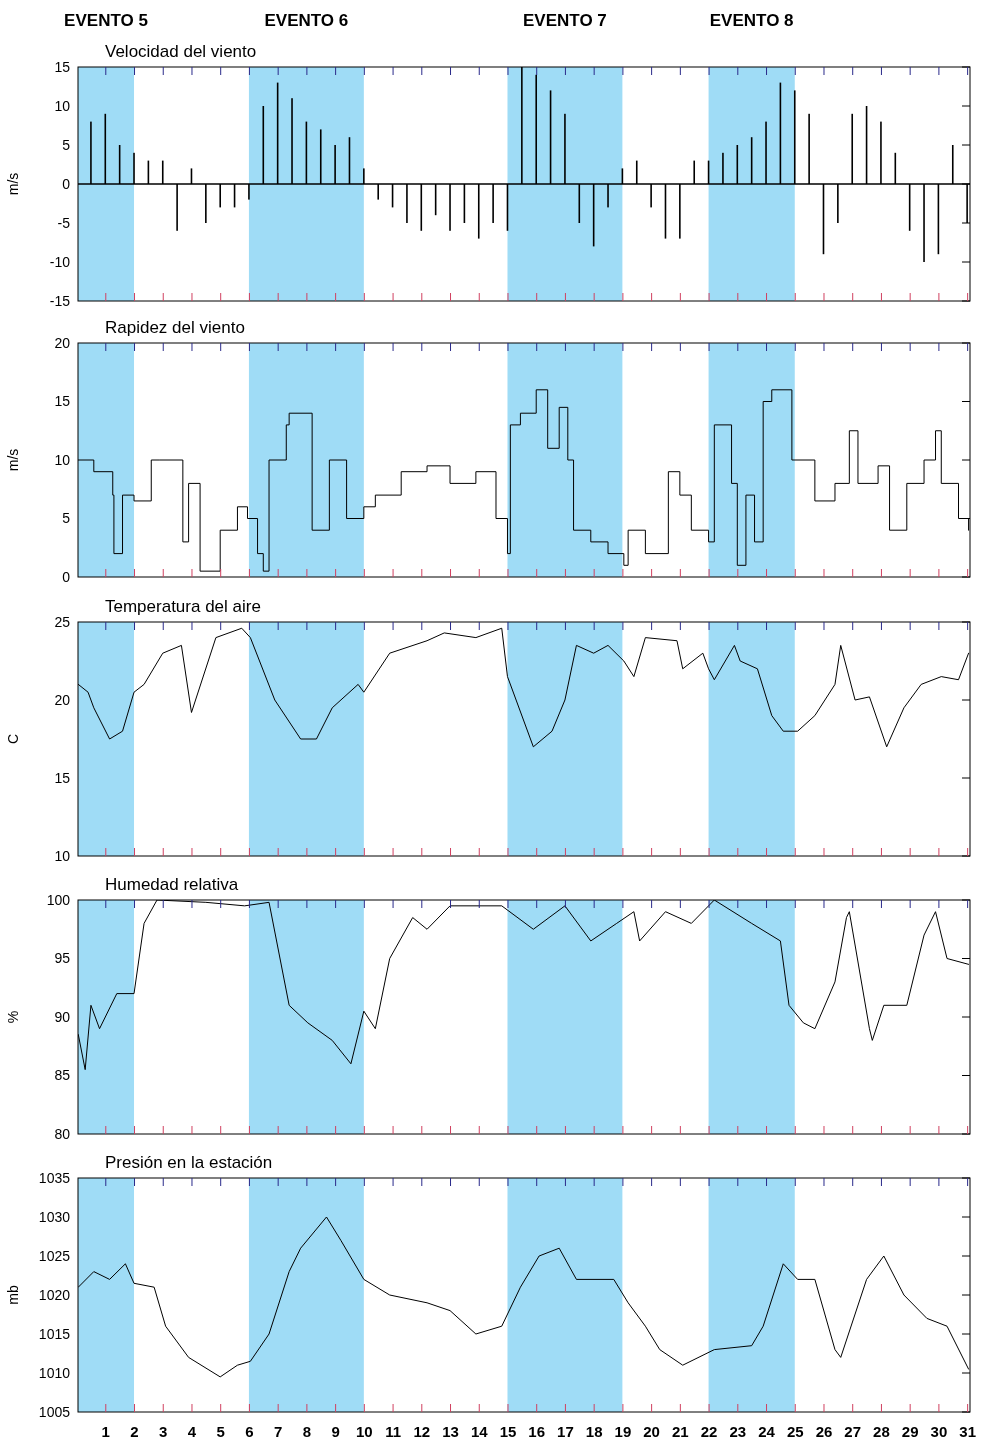  What do you see at coordinates (853, 1431) in the screenshot?
I see `x-tick-label: 27` at bounding box center [853, 1431].